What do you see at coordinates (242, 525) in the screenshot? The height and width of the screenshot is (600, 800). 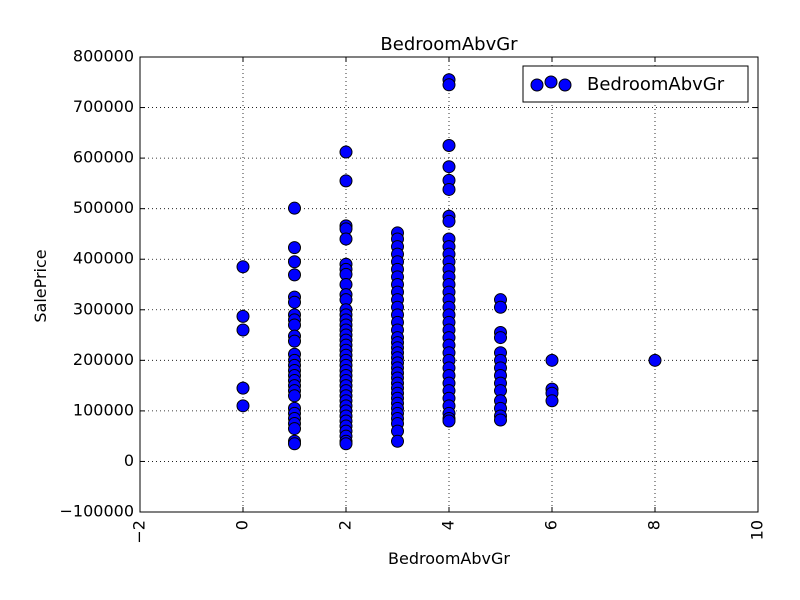 I see `x-tick-label: 0` at bounding box center [242, 525].